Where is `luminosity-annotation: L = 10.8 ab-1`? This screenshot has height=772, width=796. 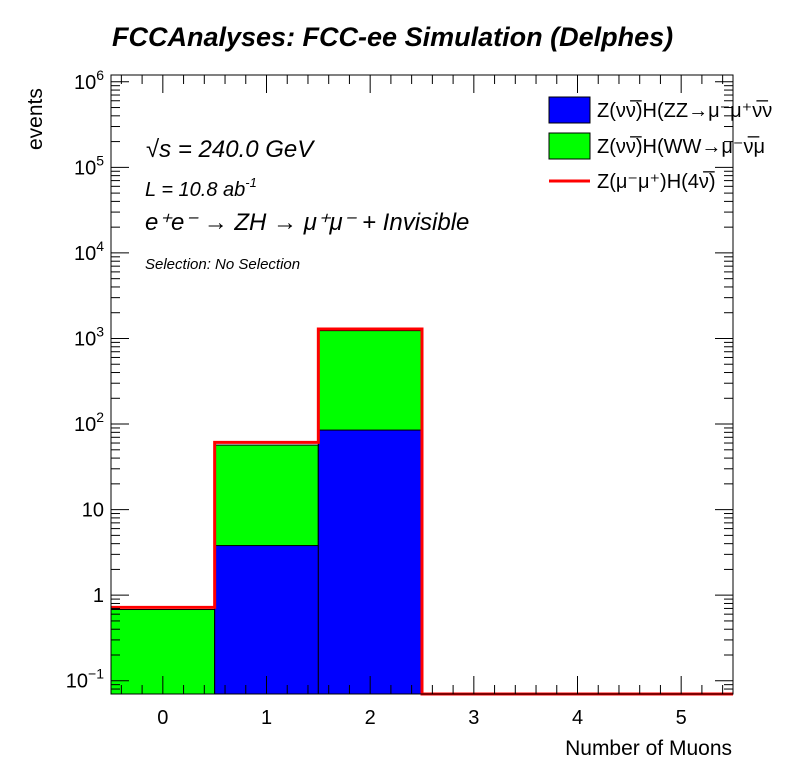
luminosity-annotation: L = 10.8 ab-1 is located at coordinates (201, 188).